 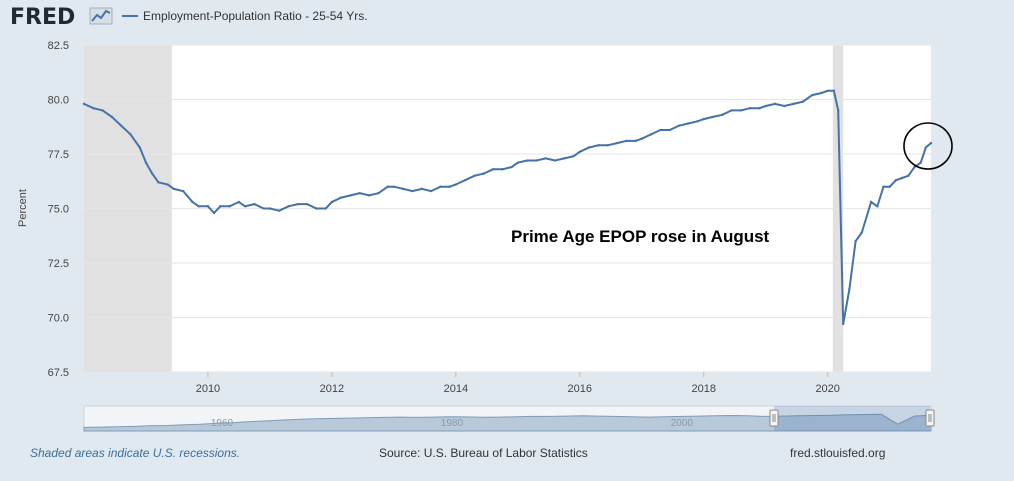 I want to click on range-navigator: 1960 1980 2000, so click(x=509, y=418).